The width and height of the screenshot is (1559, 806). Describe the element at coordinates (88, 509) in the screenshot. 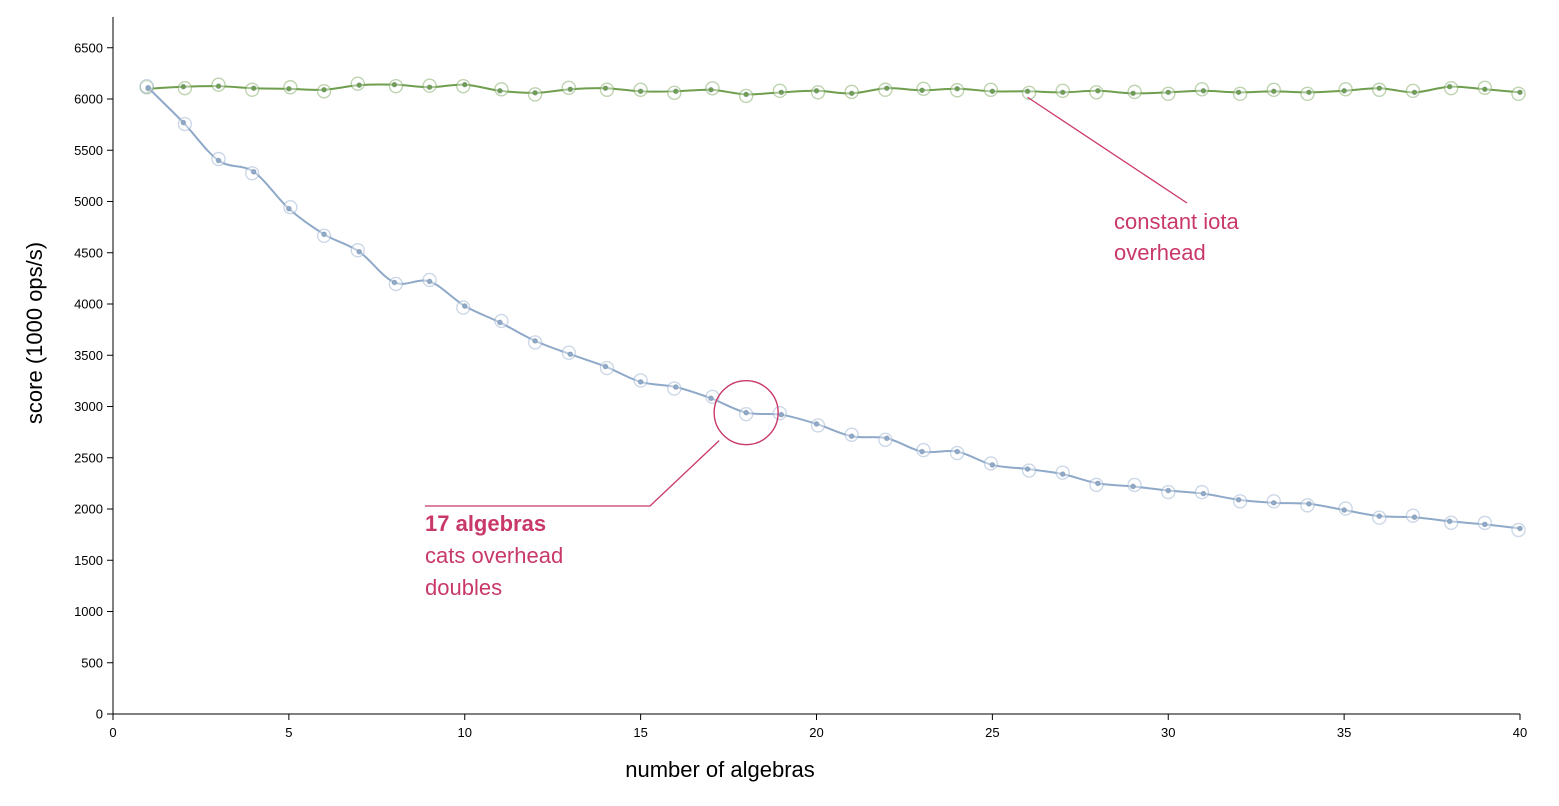

I see `y-tick-label: 2000` at that location.